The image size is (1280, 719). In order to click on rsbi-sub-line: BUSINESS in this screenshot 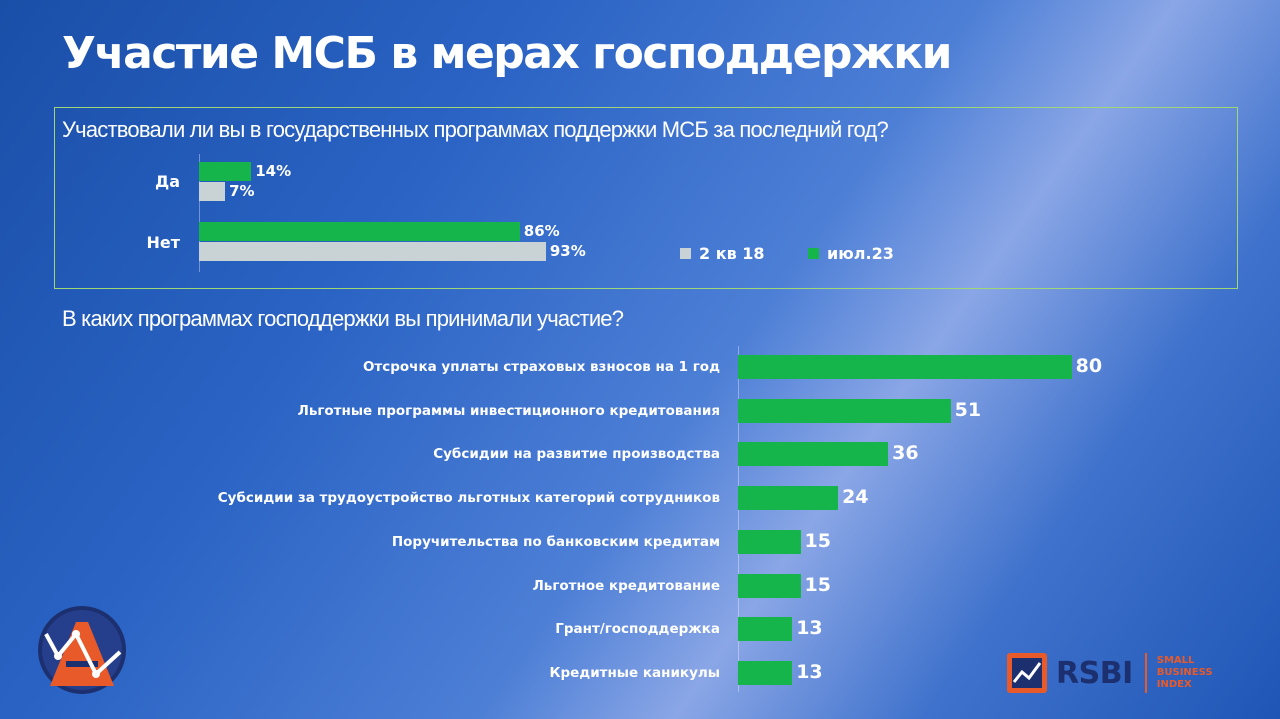, I will do `click(1184, 672)`.